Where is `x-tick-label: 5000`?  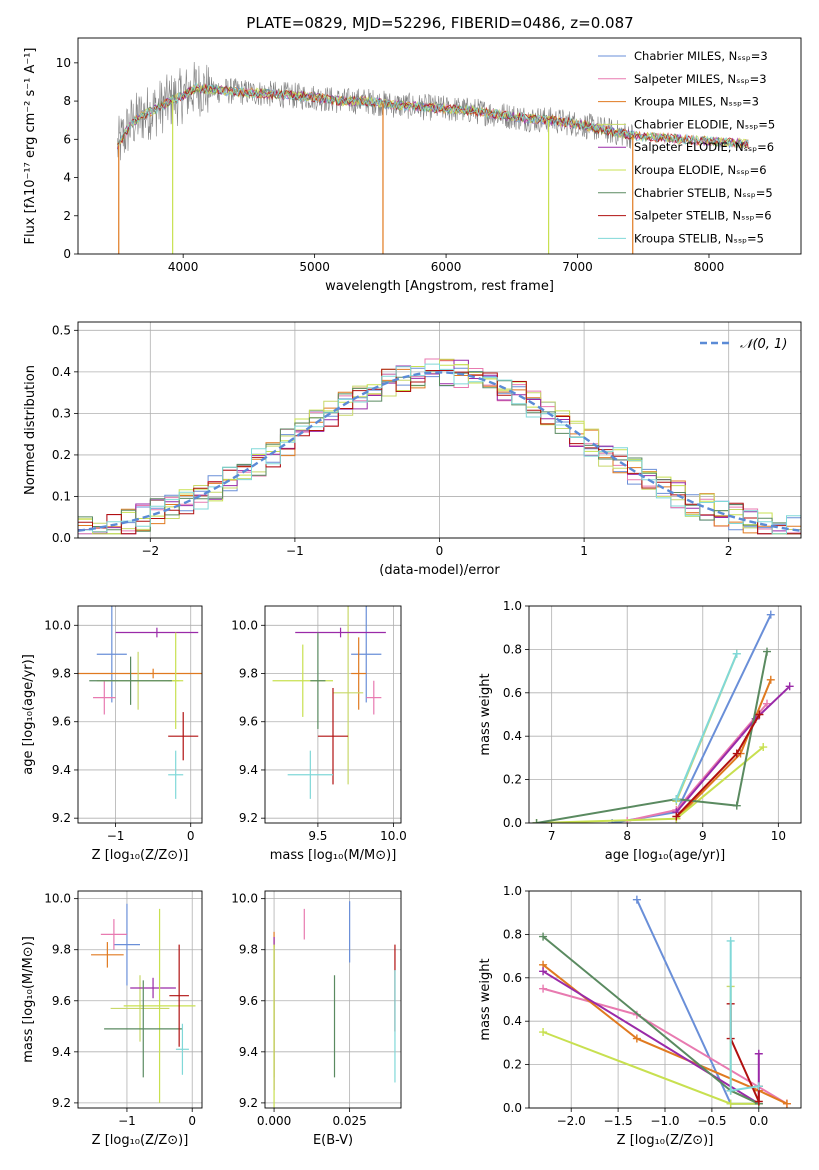
x-tick-label: 5000 is located at coordinates (314, 267).